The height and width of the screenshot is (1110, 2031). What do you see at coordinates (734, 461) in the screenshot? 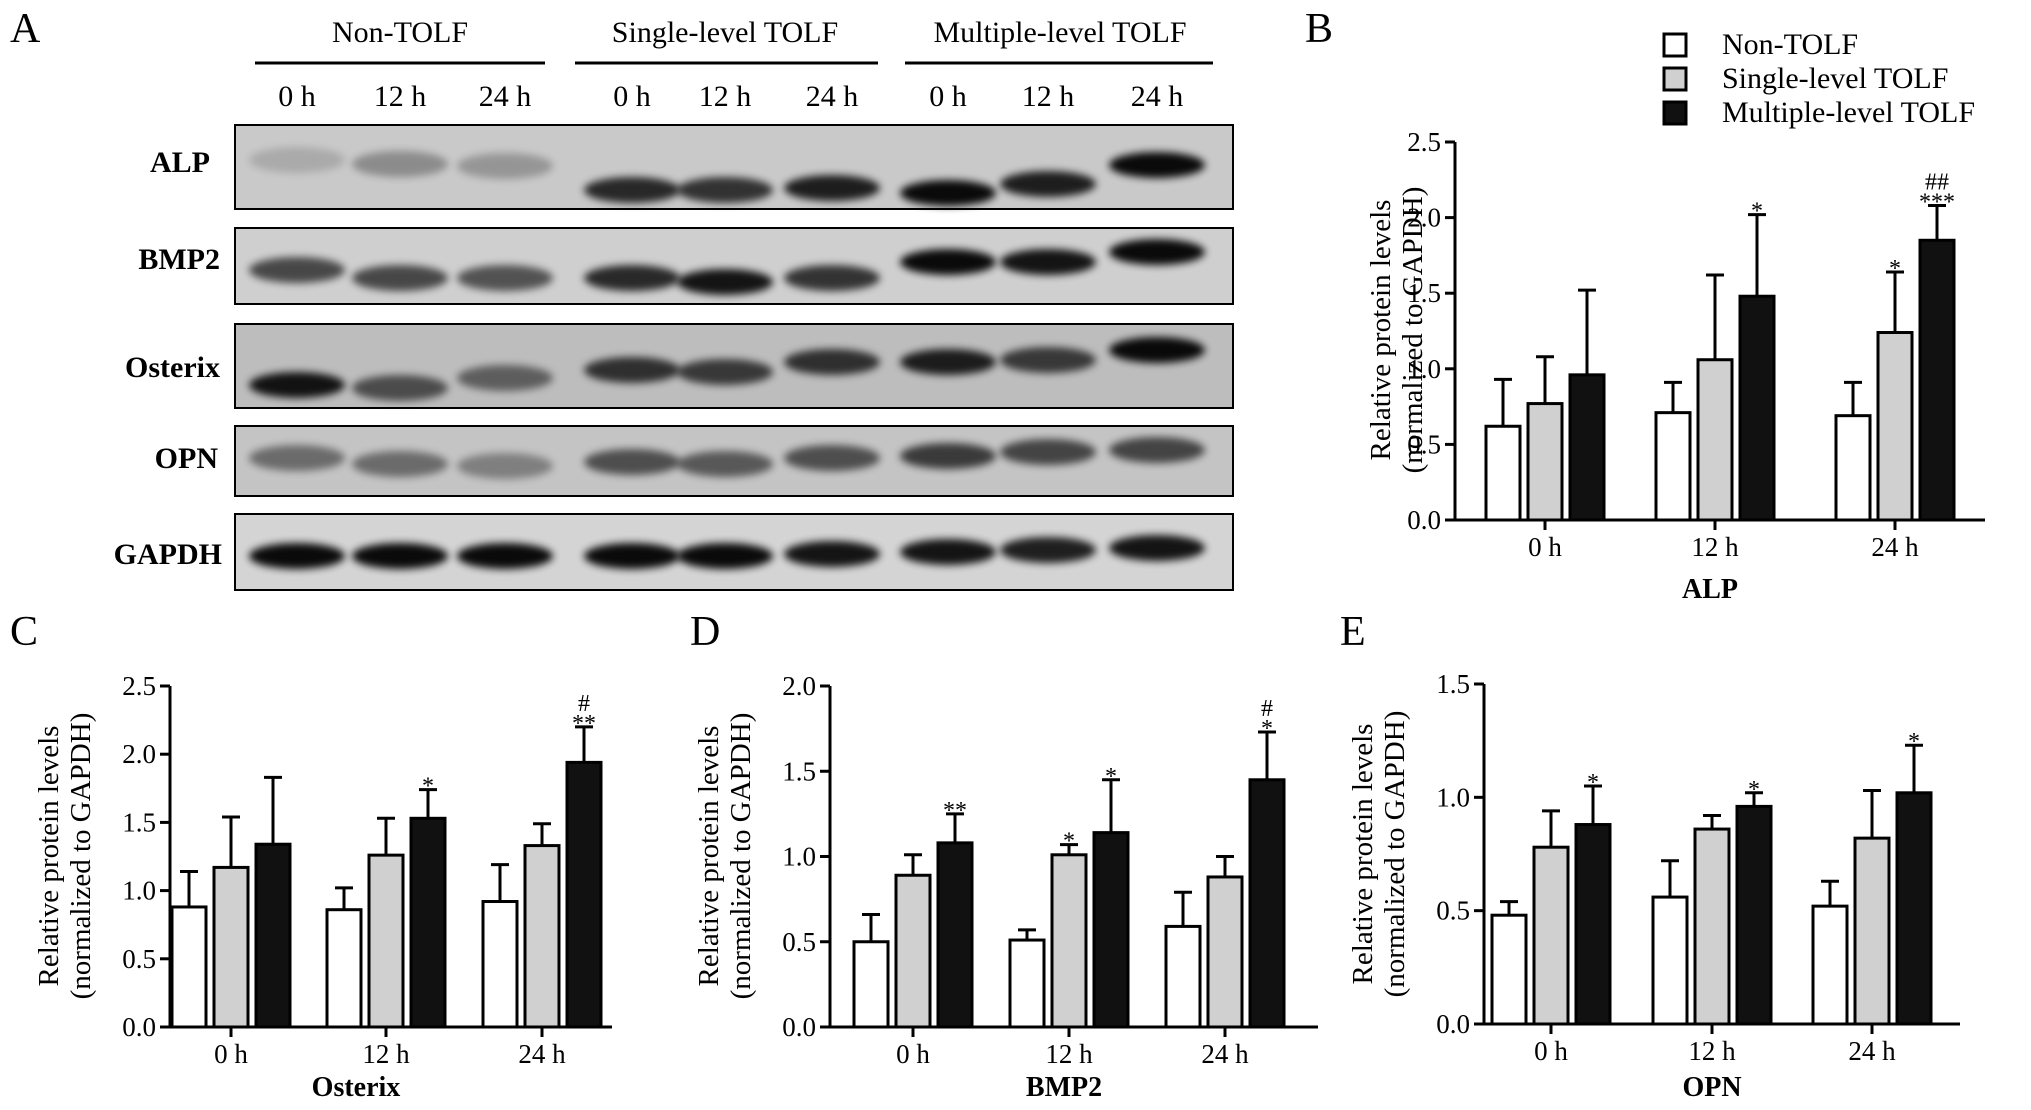
I see `blot-strip-opn` at bounding box center [734, 461].